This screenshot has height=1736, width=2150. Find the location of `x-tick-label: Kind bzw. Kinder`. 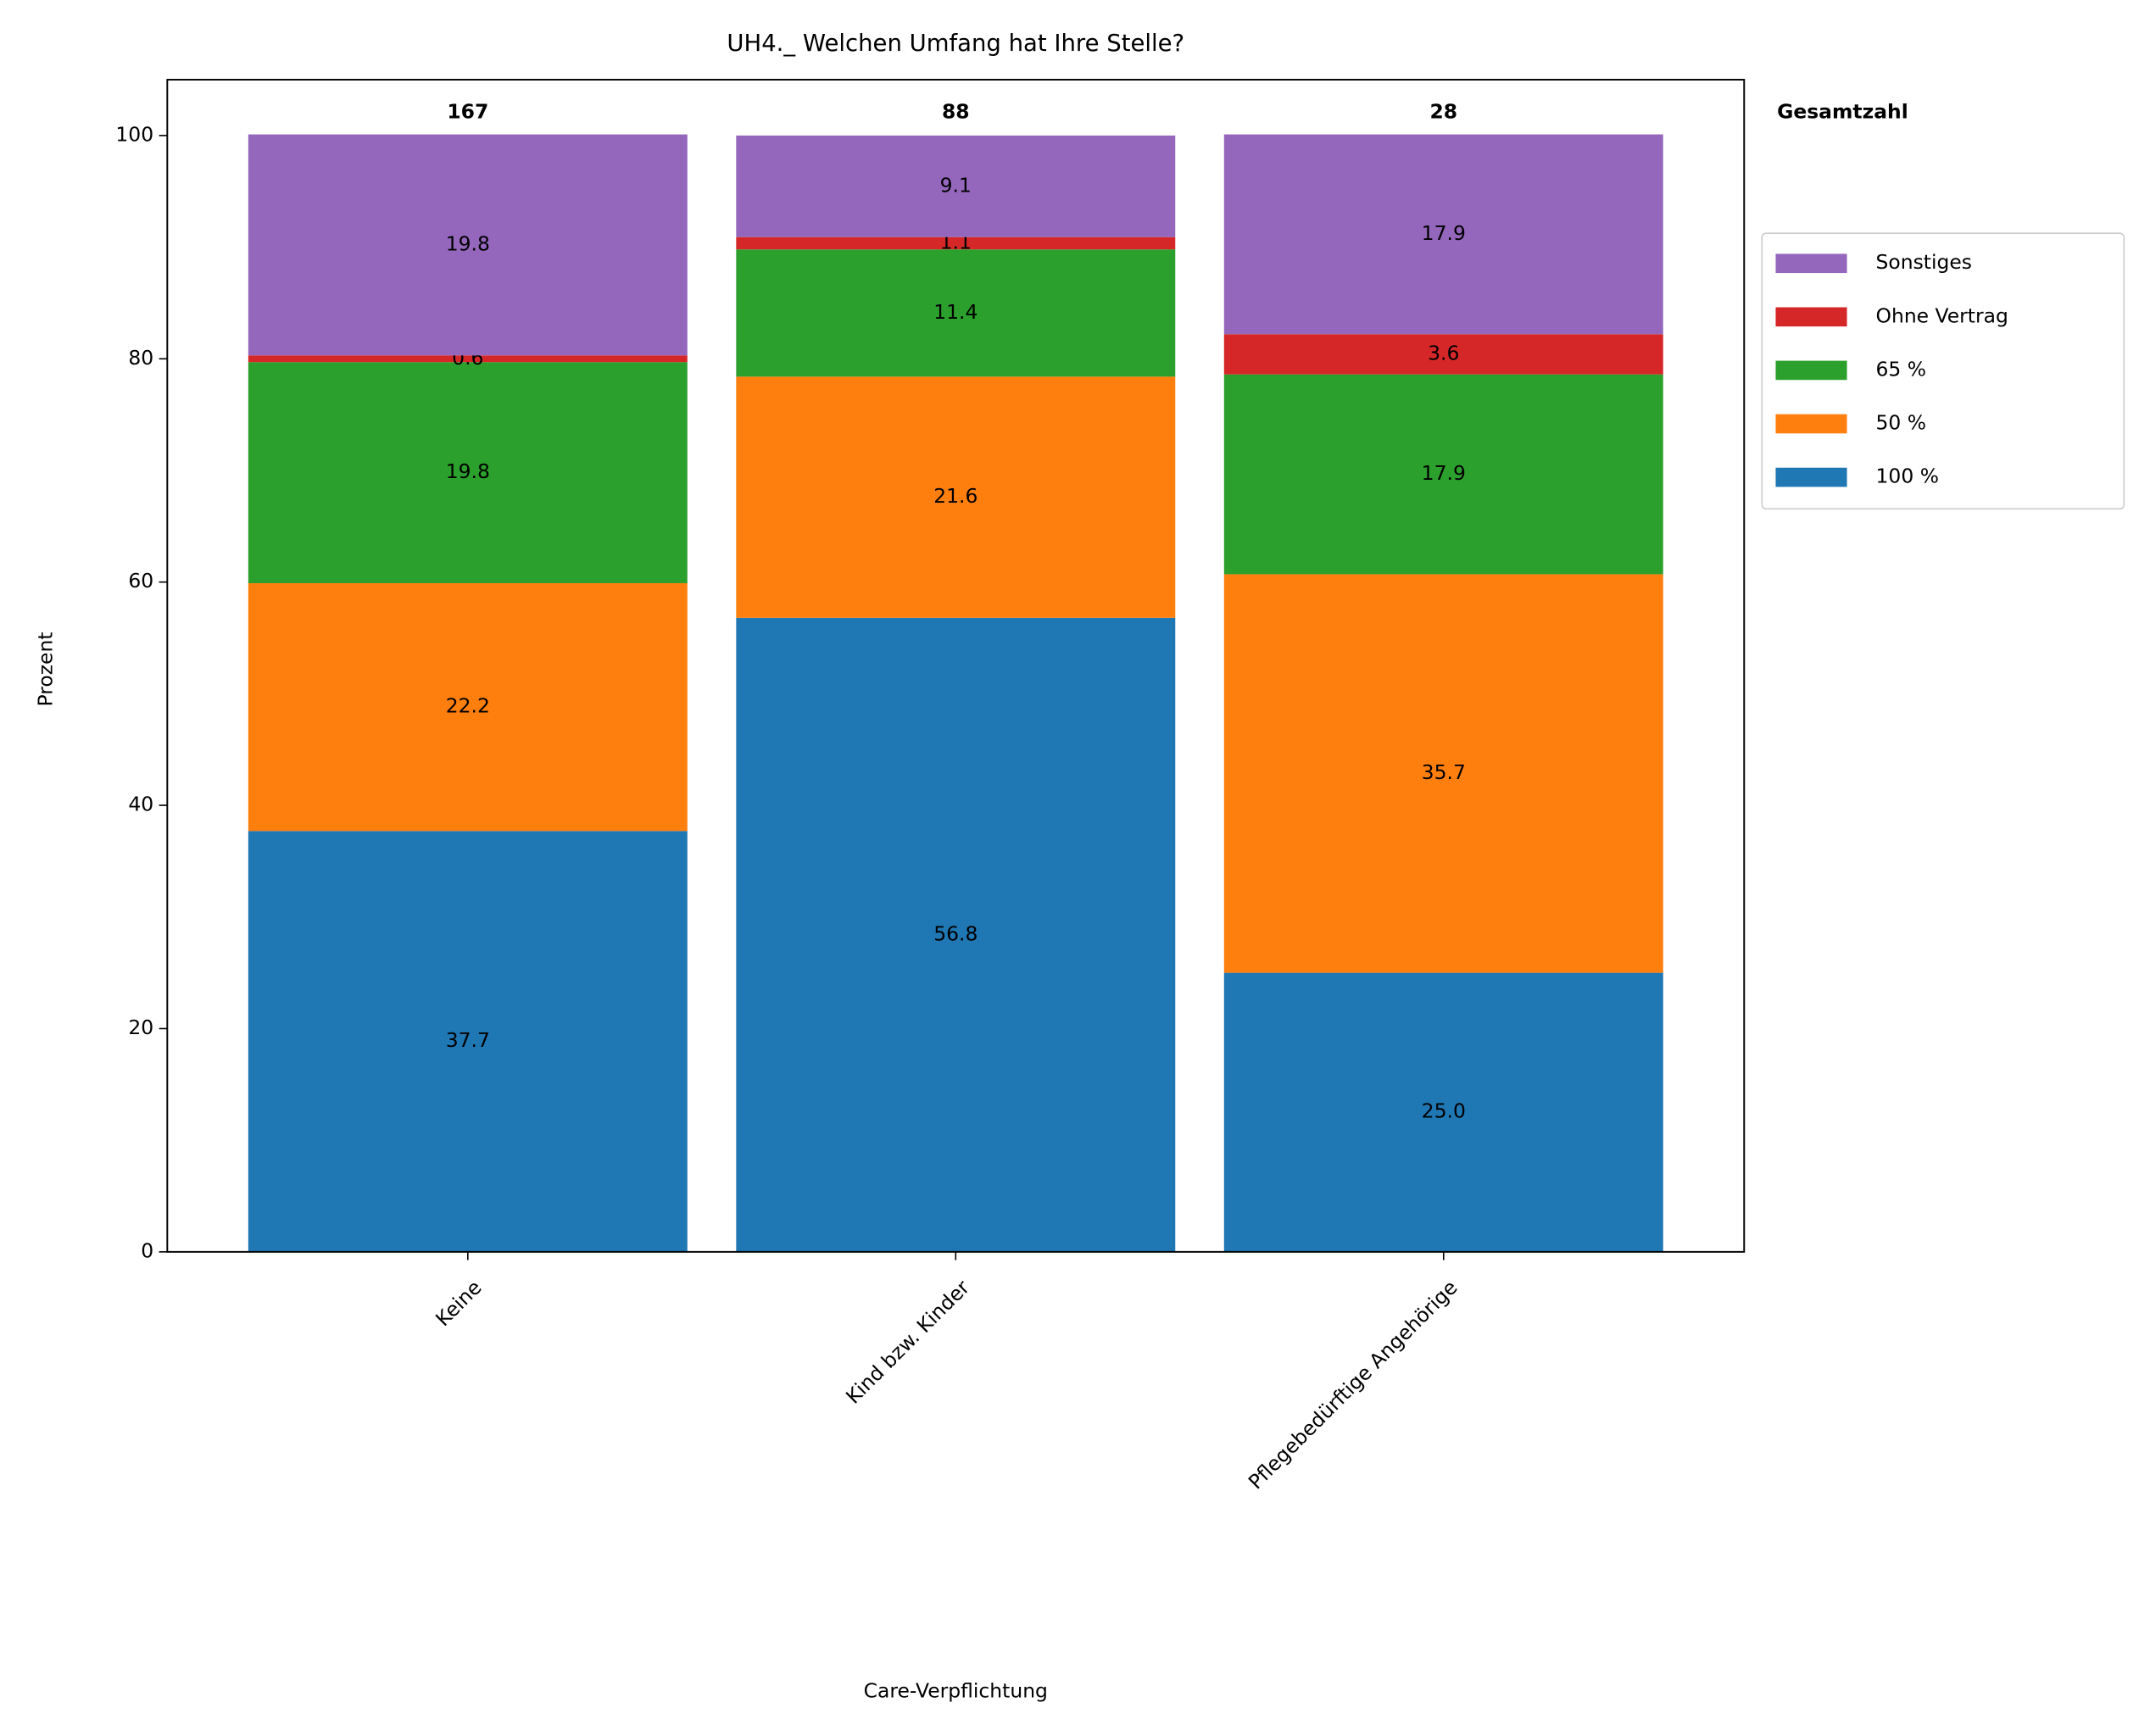

x-tick-label: Kind bzw. Kinder is located at coordinates (907, 1341).